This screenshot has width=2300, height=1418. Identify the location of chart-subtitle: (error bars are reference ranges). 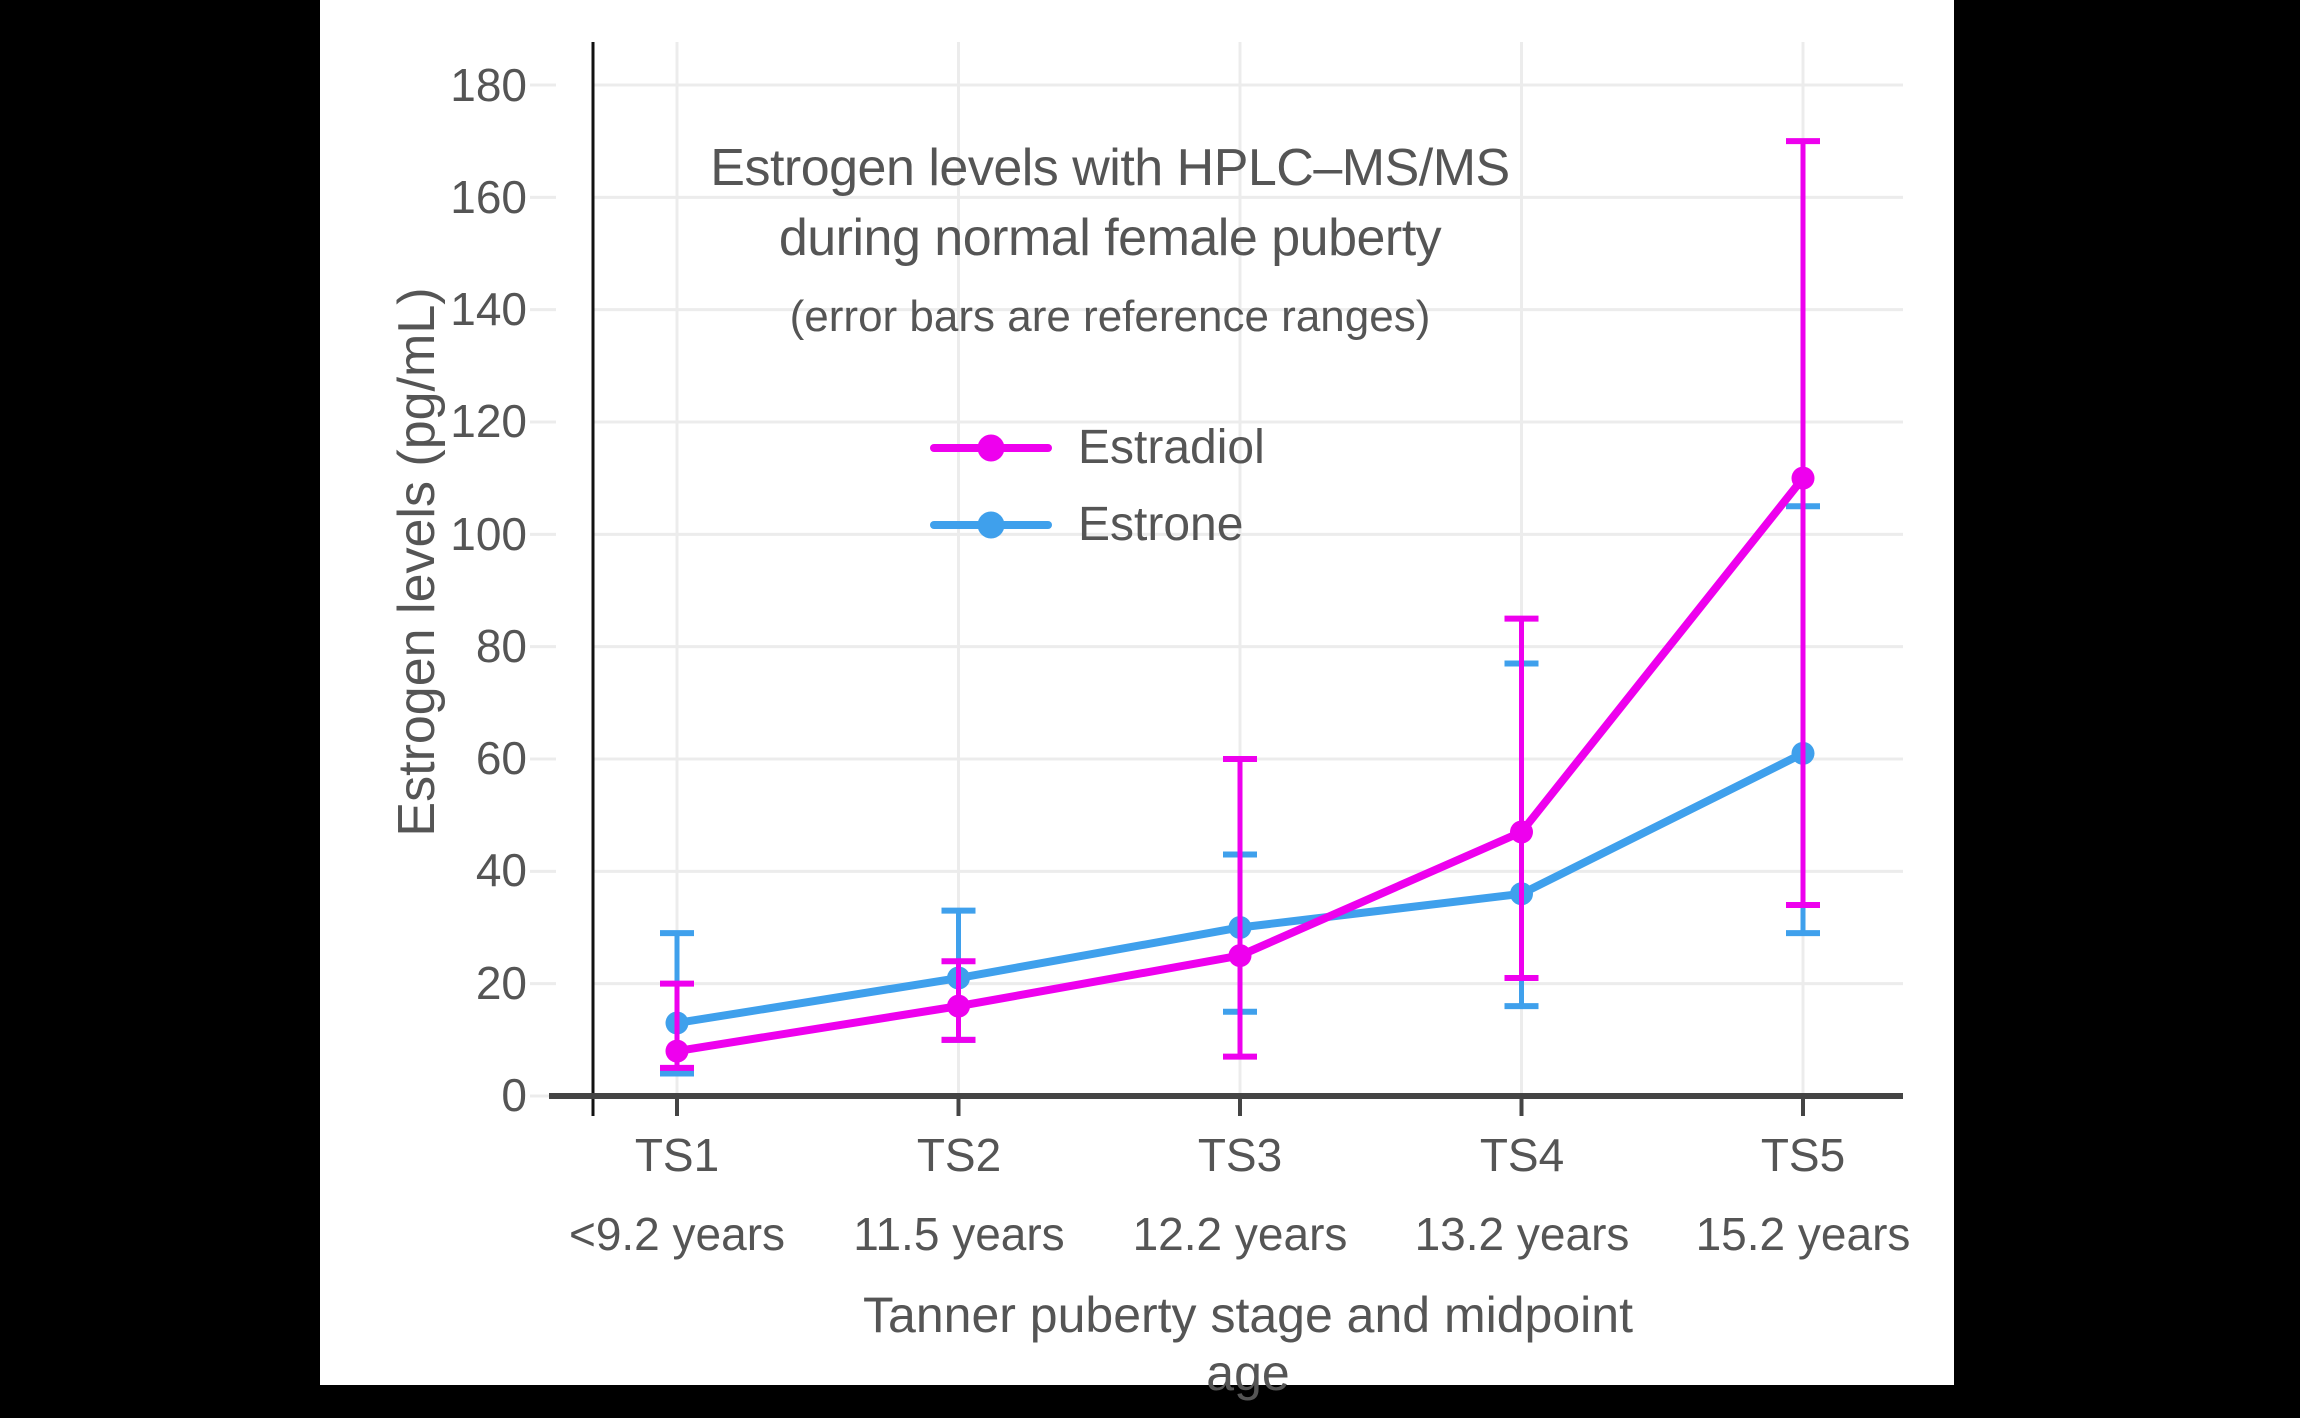
(1110, 316).